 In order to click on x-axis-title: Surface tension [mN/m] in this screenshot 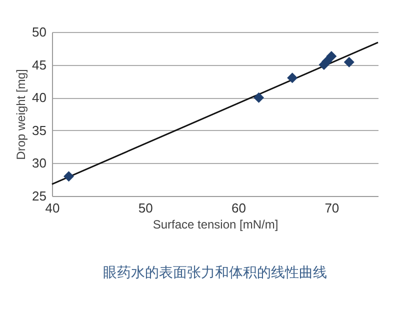, I will do `click(215, 225)`.